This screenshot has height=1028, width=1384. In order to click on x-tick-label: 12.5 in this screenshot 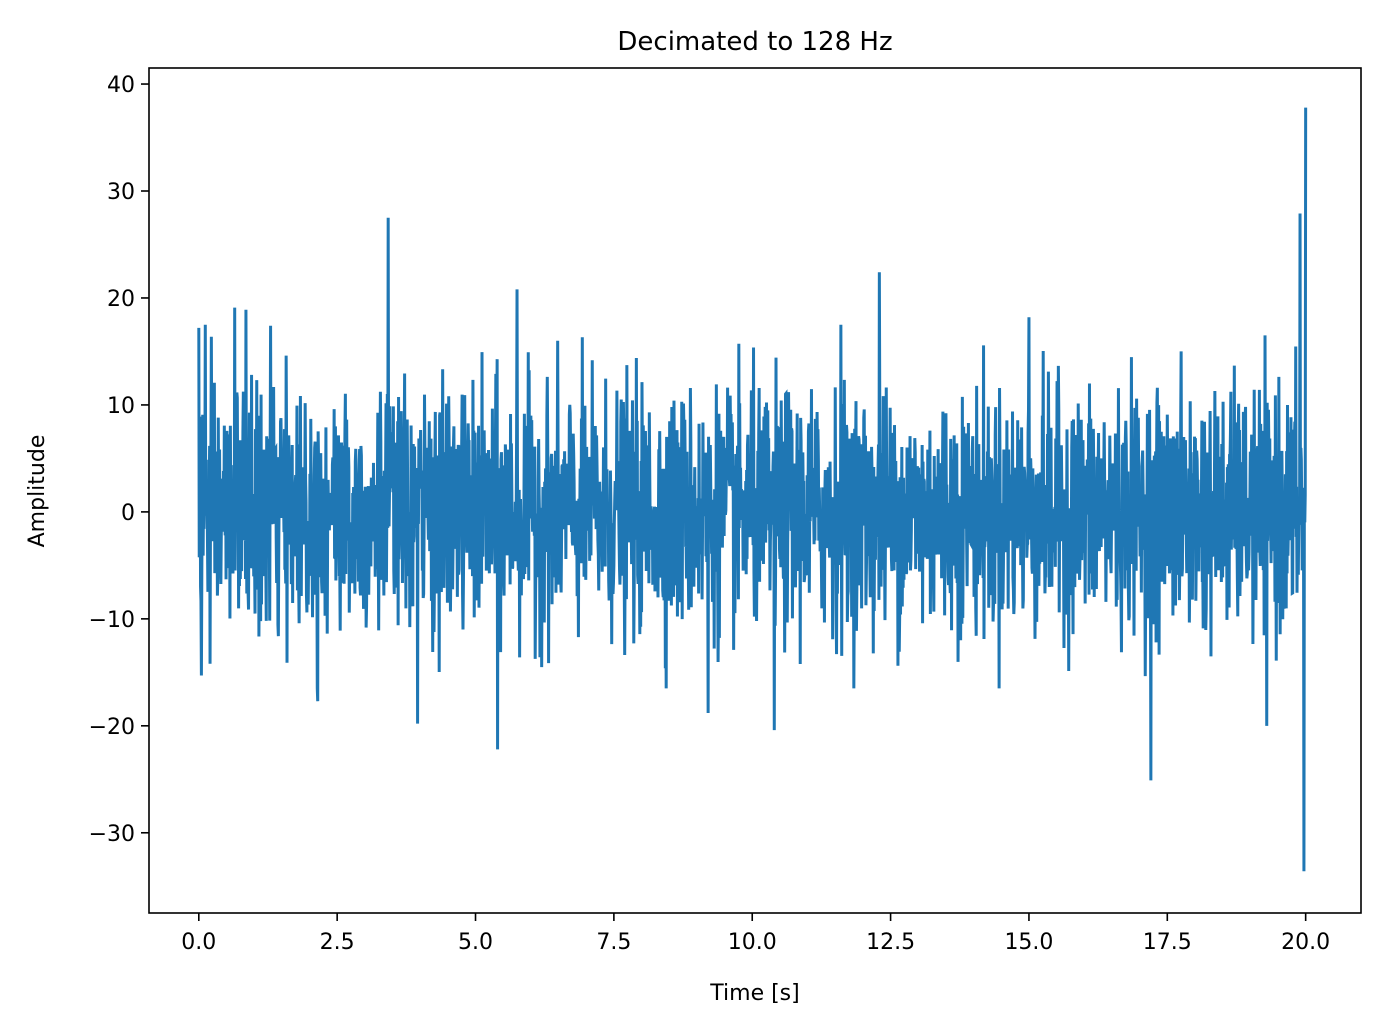, I will do `click(890, 942)`.